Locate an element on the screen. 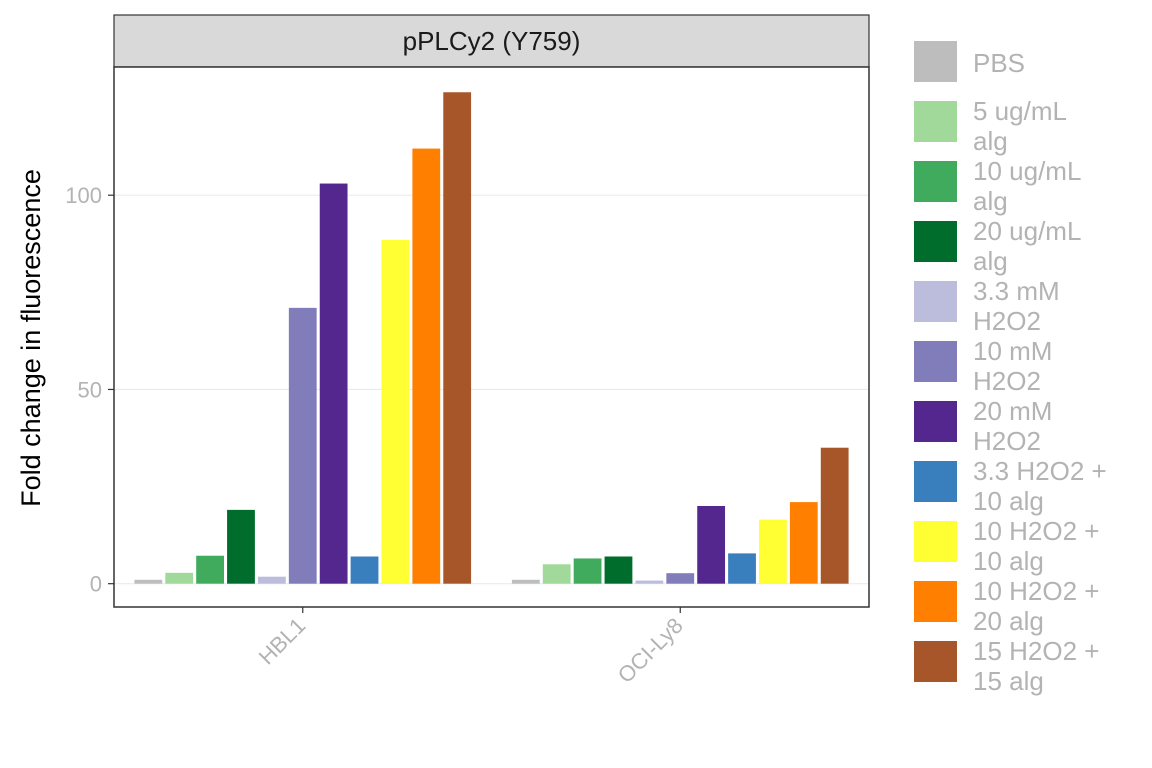 The image size is (1152, 768). y-tick-label: 50 is located at coordinates (90, 389).